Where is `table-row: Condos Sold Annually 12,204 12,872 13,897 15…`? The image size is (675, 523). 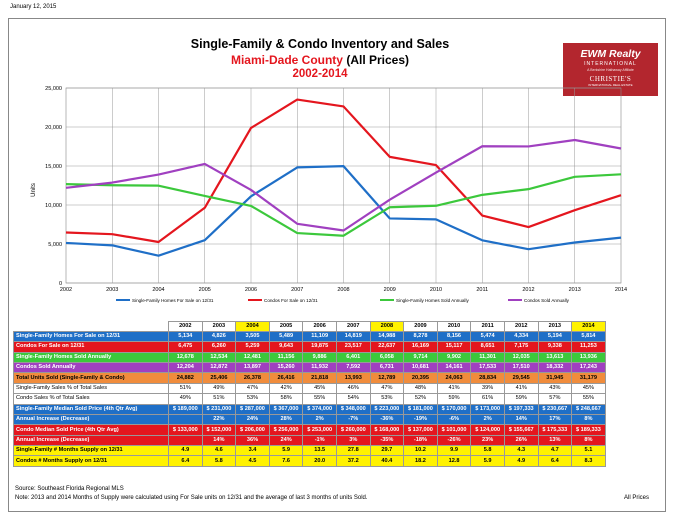 table-row: Condos Sold Annually 12,204 12,872 13,897 15… is located at coordinates (309, 367).